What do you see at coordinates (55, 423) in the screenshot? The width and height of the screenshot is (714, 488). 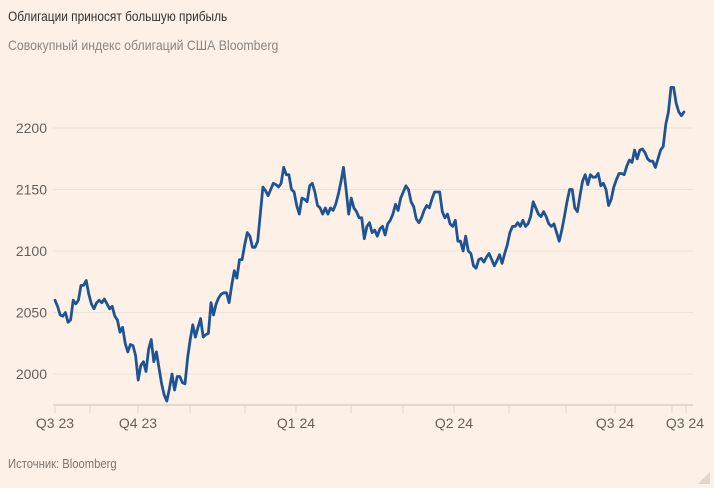 I see `x-tick-label: Q3 23` at bounding box center [55, 423].